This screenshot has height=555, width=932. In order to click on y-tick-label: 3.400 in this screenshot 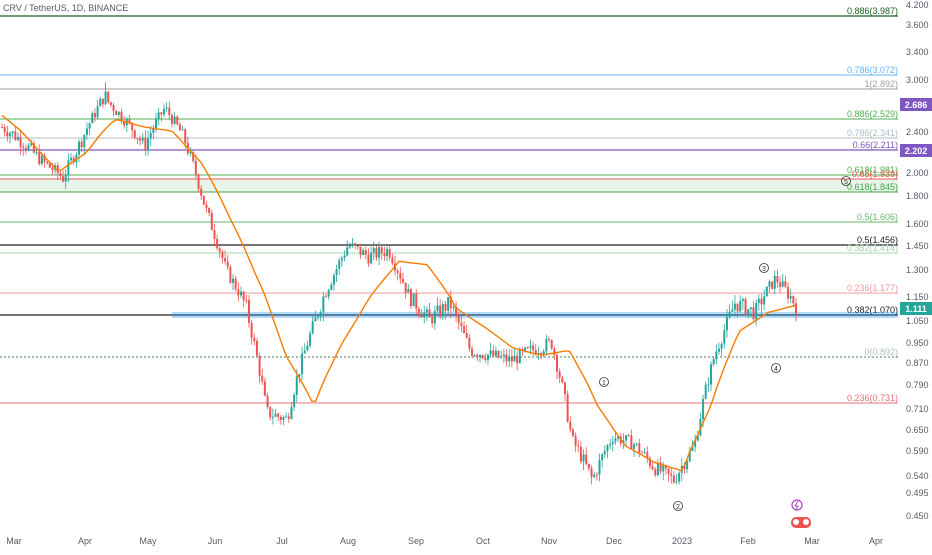, I will do `click(917, 52)`.